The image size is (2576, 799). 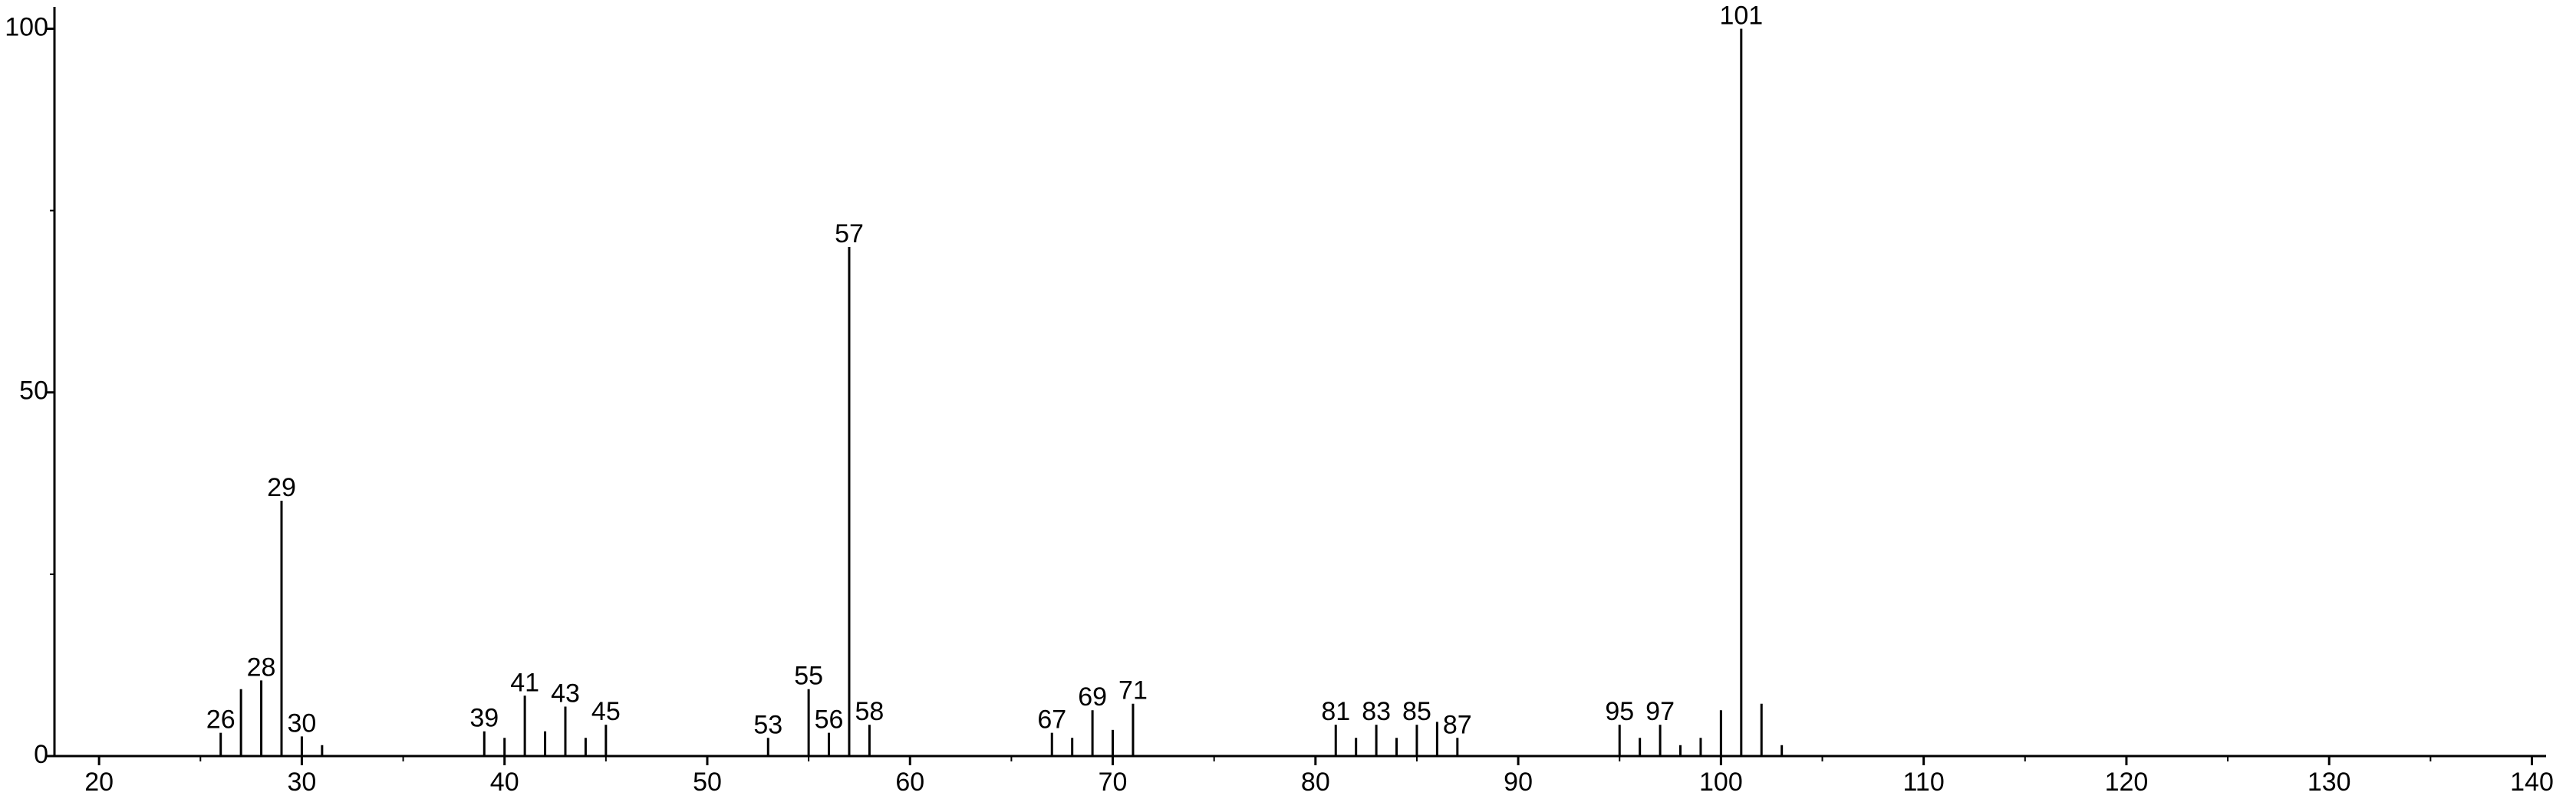 What do you see at coordinates (1335, 711) in the screenshot?
I see `peak-label: 81` at bounding box center [1335, 711].